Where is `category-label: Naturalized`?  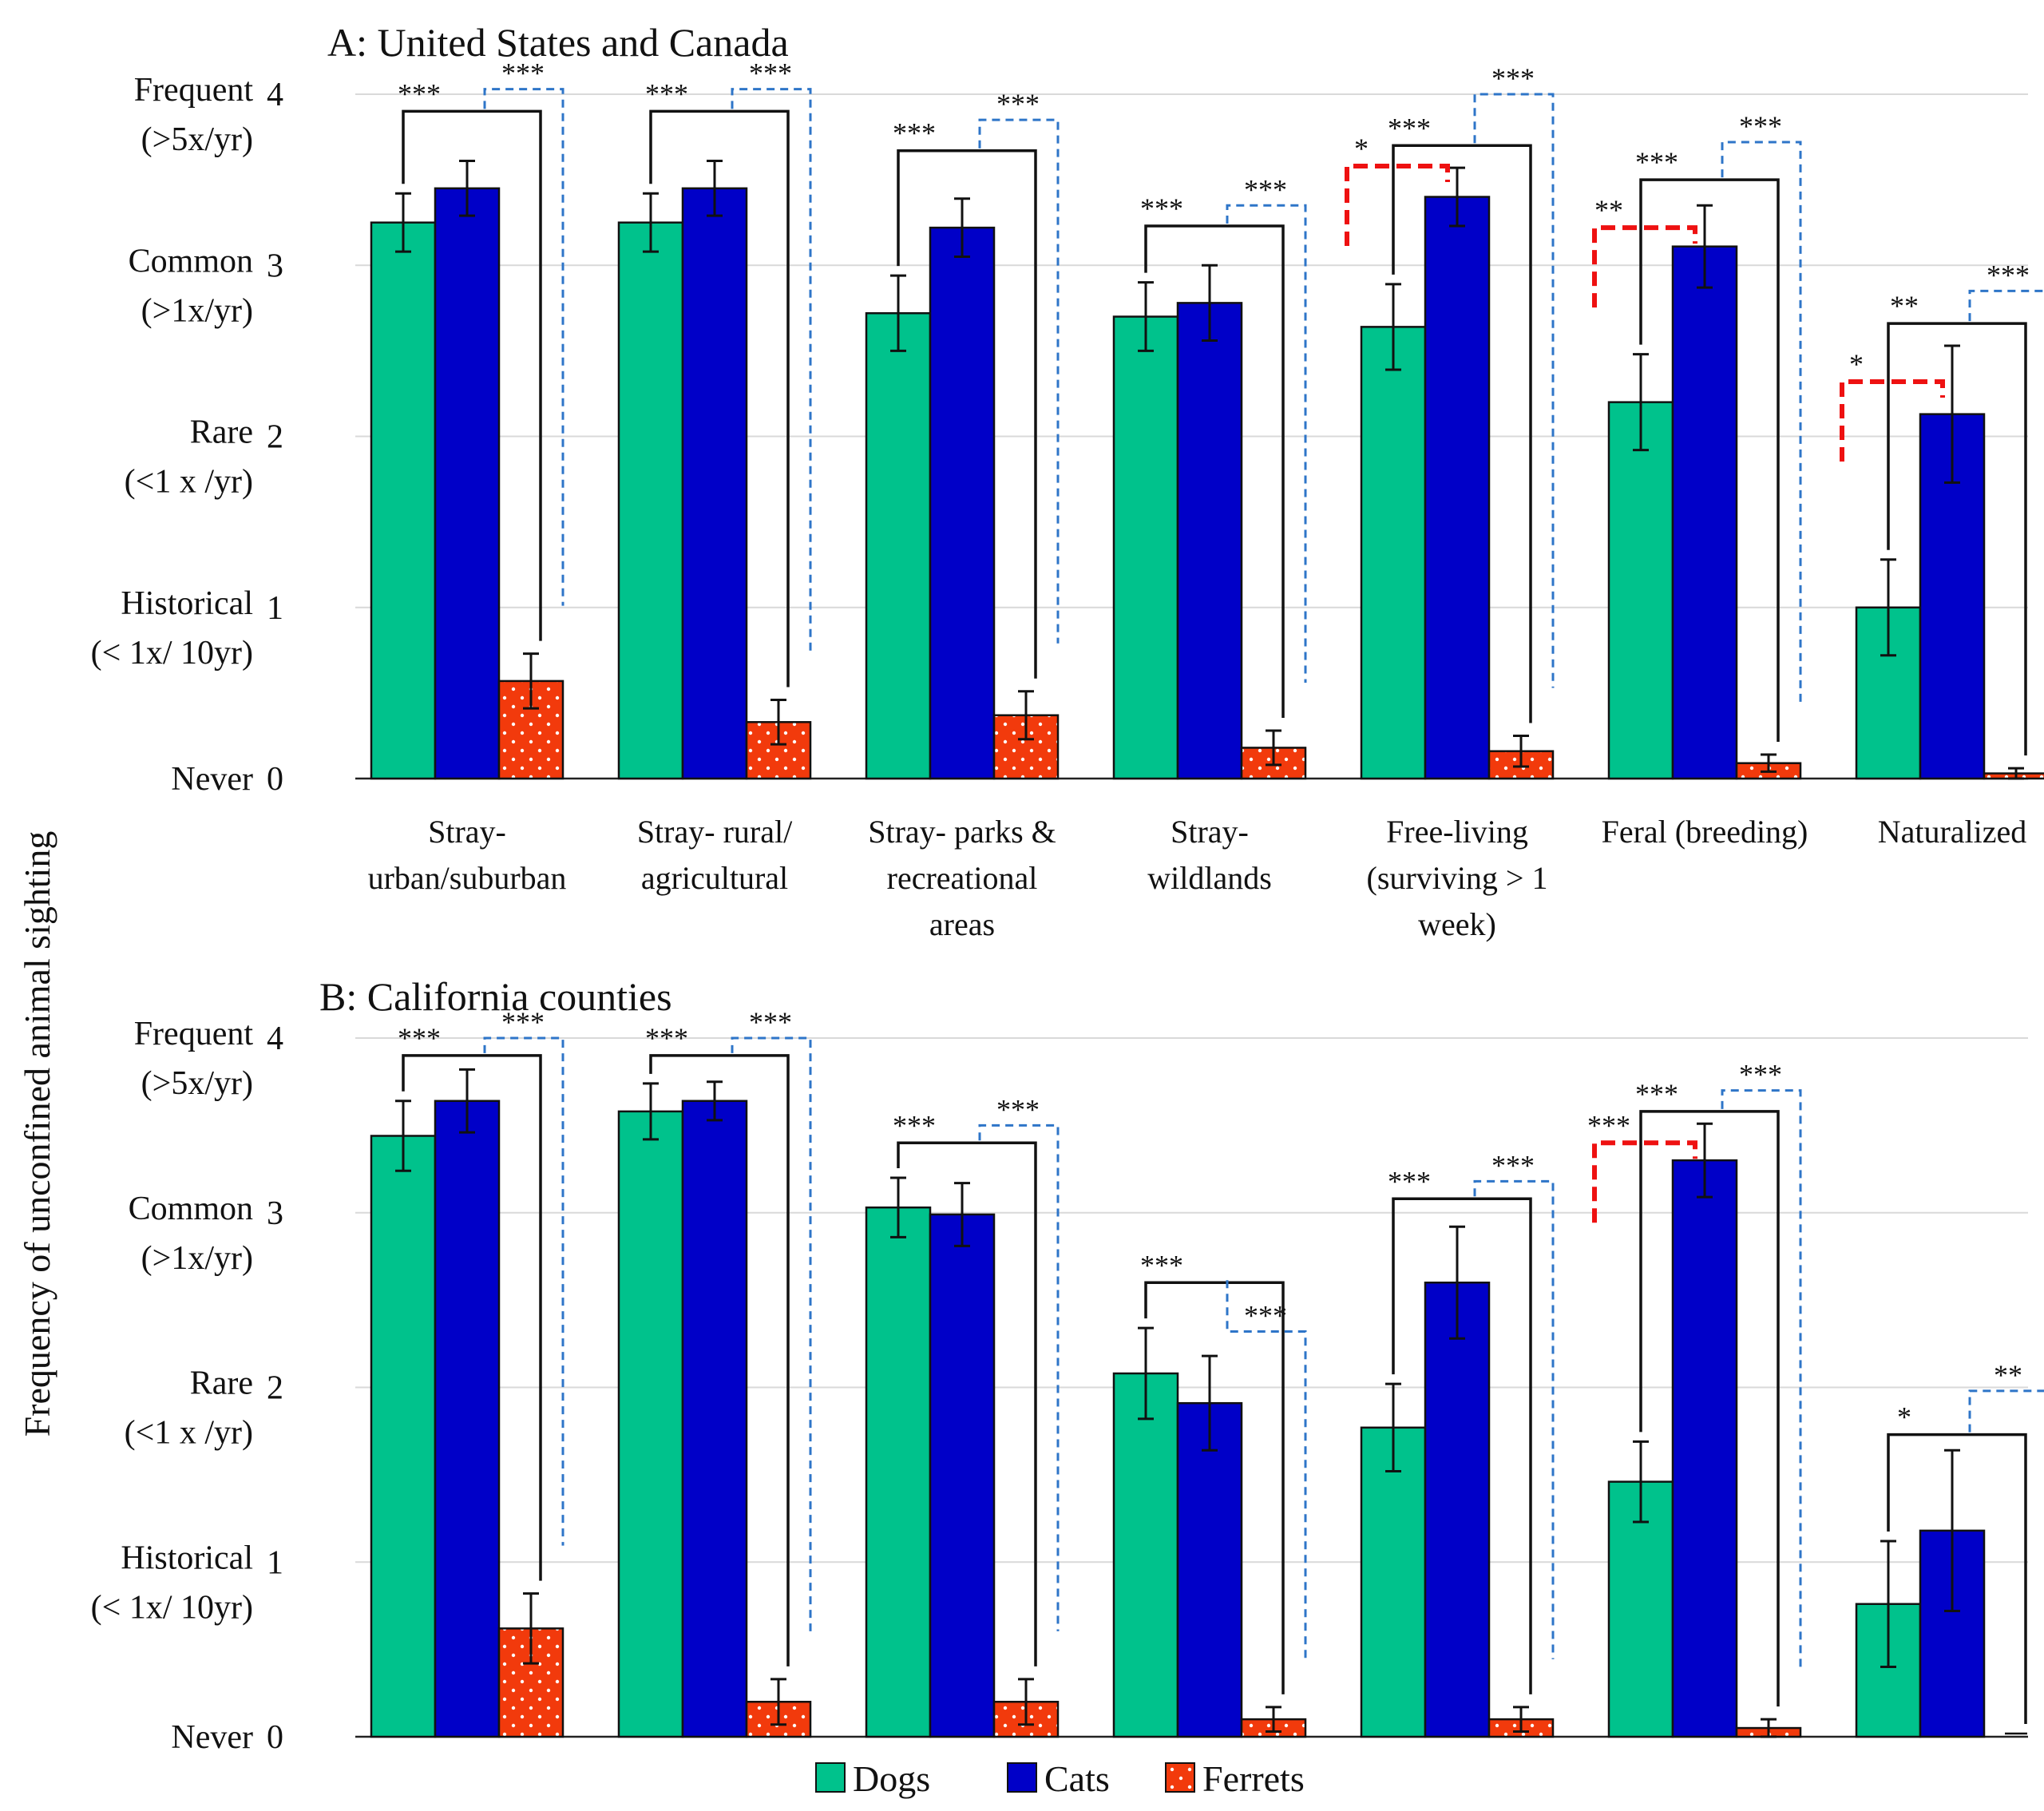
category-label: Naturalized is located at coordinates (1952, 832).